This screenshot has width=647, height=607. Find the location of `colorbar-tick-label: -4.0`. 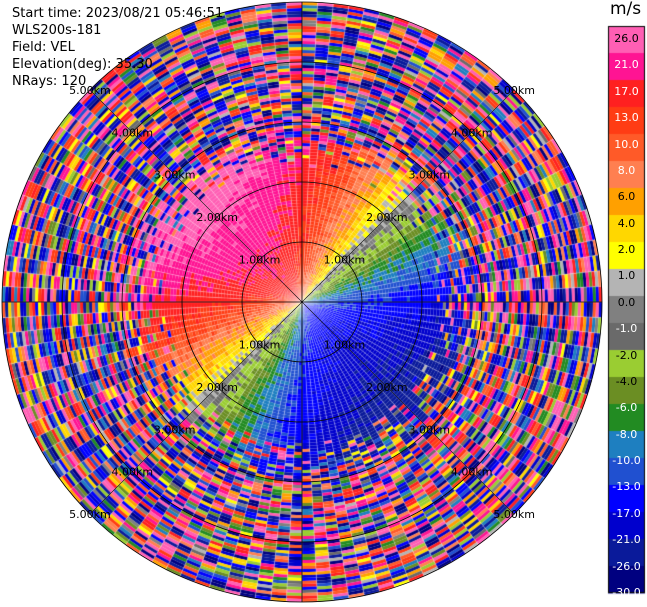

colorbar-tick-label: -4.0 is located at coordinates (626, 381).